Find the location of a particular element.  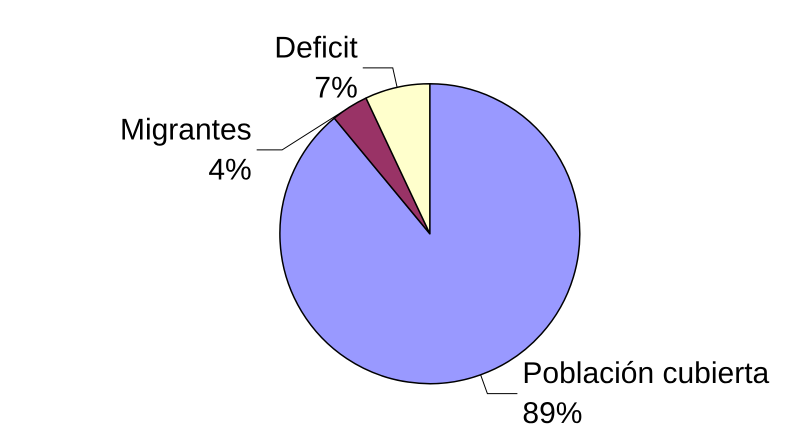

data-label: 4% is located at coordinates (230, 169).